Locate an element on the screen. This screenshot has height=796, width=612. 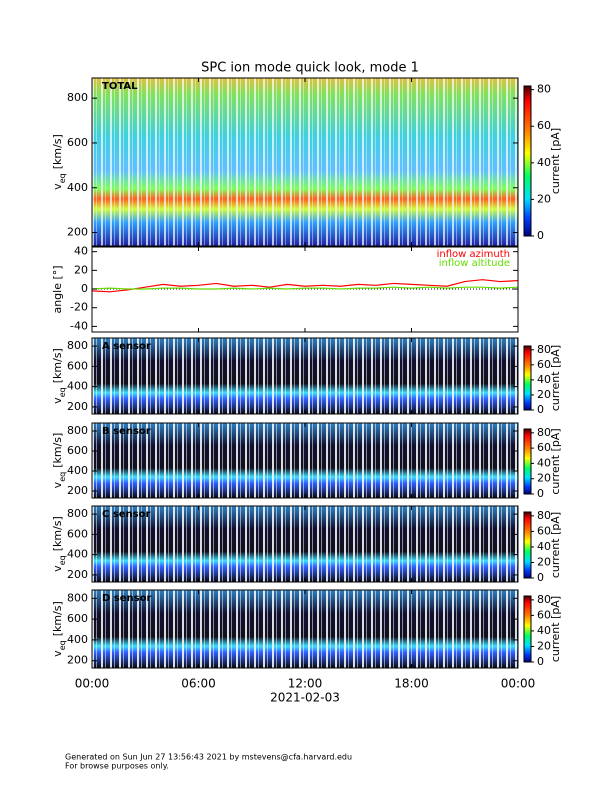
title: SPC ion mode quick look, mode 1 is located at coordinates (310, 68).